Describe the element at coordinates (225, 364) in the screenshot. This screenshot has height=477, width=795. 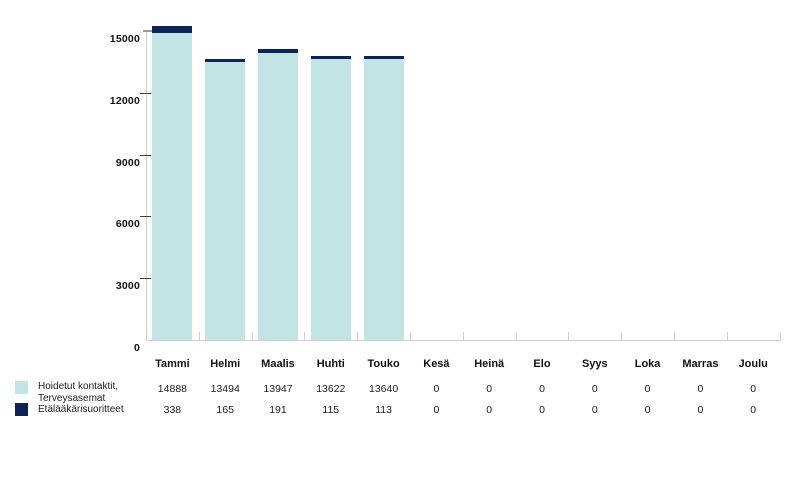
I see `month-header: Helmi` at that location.